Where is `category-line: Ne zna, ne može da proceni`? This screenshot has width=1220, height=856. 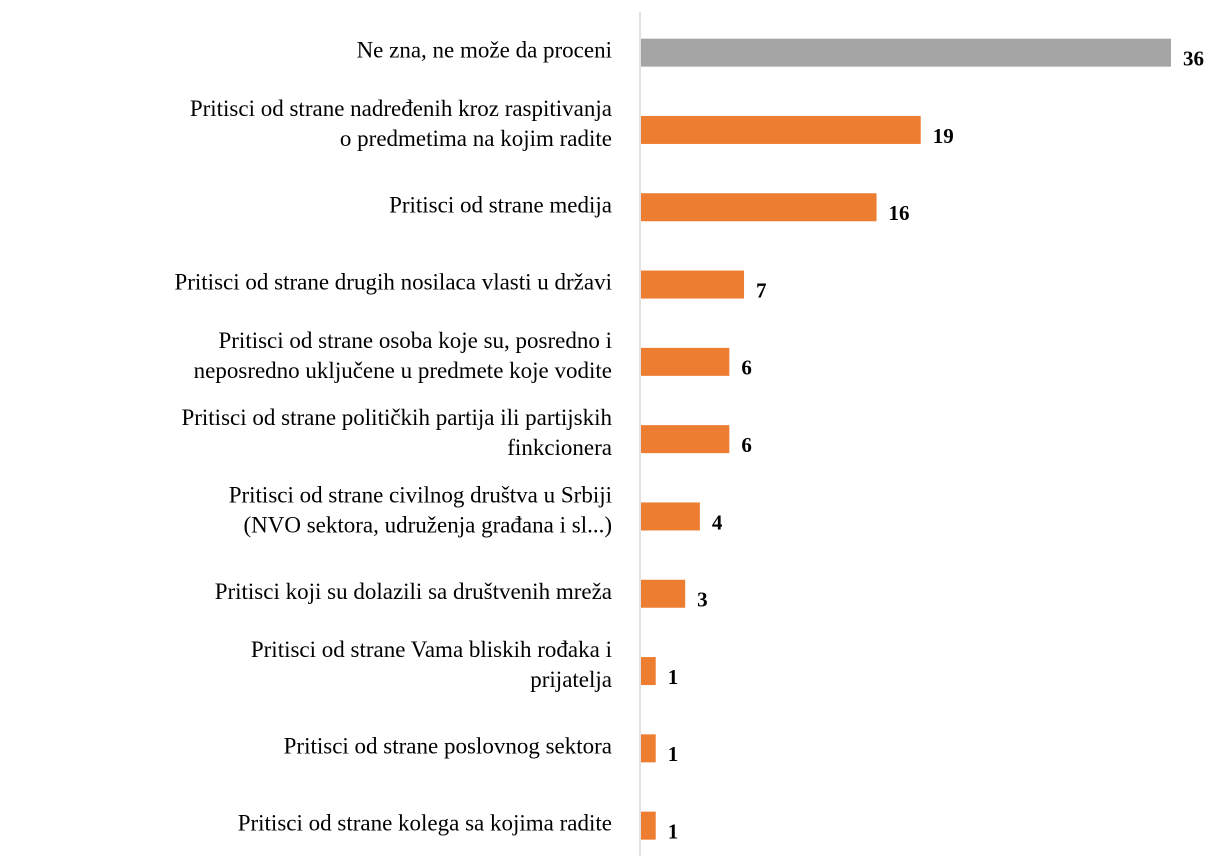 category-line: Ne zna, ne može da proceni is located at coordinates (484, 50).